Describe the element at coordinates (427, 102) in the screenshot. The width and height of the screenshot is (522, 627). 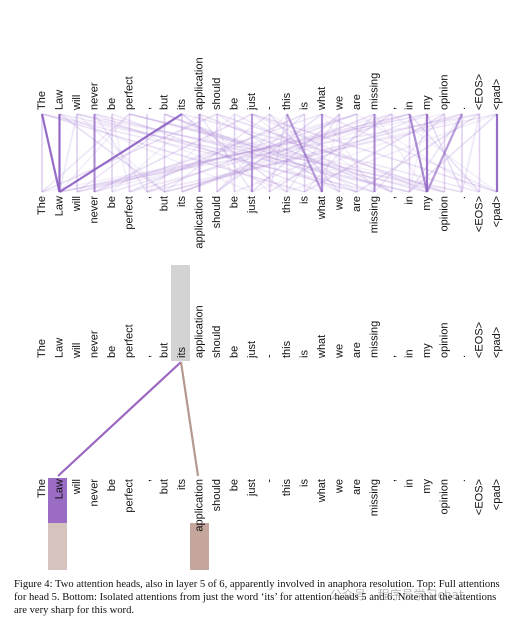
I see `token: my` at that location.